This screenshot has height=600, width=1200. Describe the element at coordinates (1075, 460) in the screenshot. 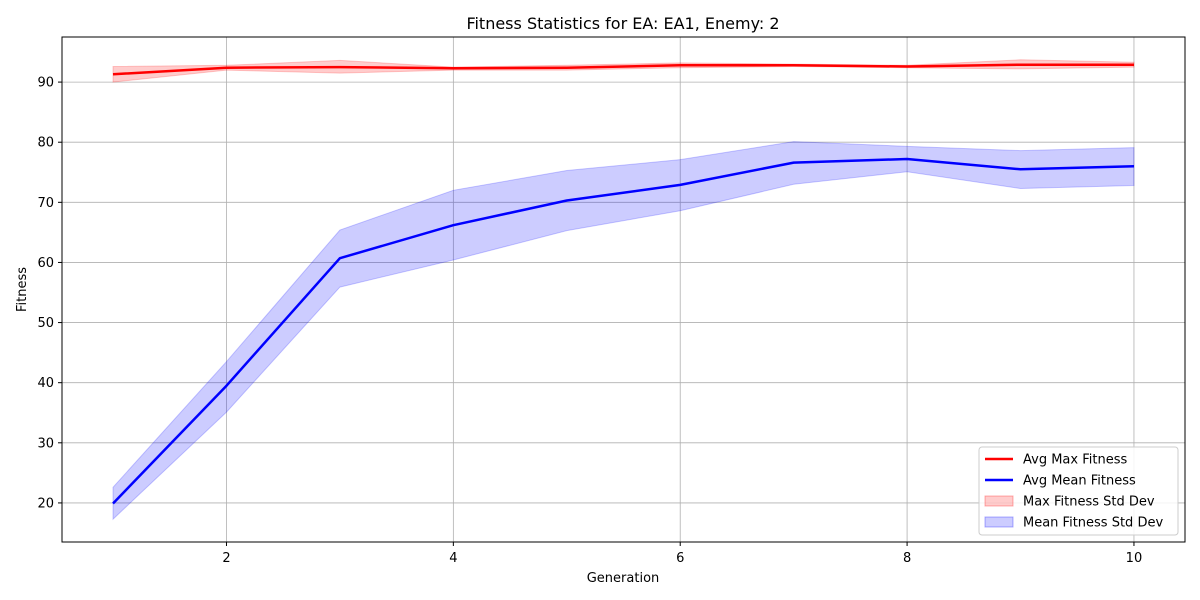

I see `legend-label: Avg Max Fitness` at that location.